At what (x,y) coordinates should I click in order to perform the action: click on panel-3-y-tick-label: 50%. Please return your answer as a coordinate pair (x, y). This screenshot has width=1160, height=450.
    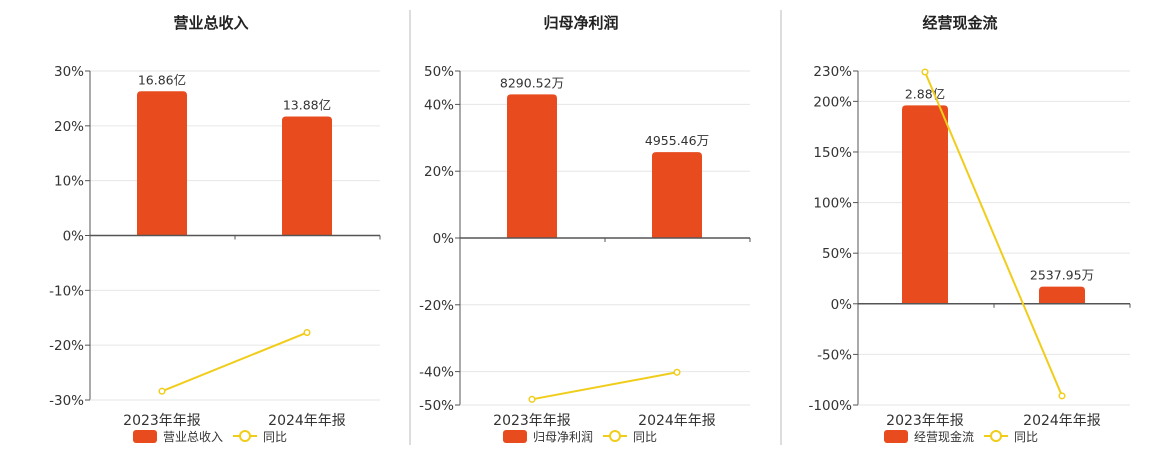
    Looking at the image, I should click on (837, 254).